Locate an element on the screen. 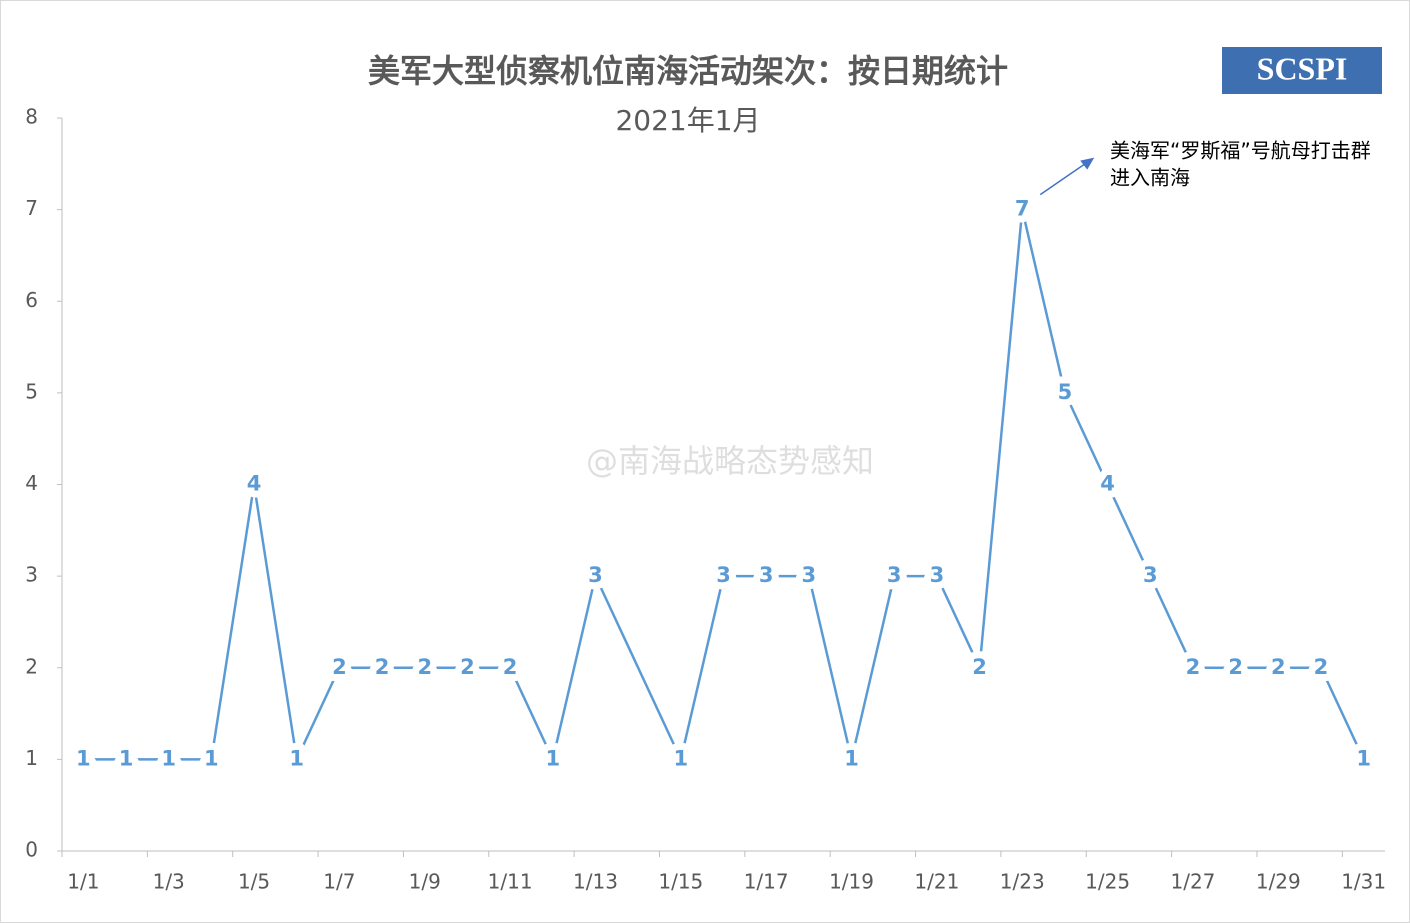 Image resolution: width=1410 pixels, height=923 pixels. x-tick-label: 1/29 is located at coordinates (1278, 882).